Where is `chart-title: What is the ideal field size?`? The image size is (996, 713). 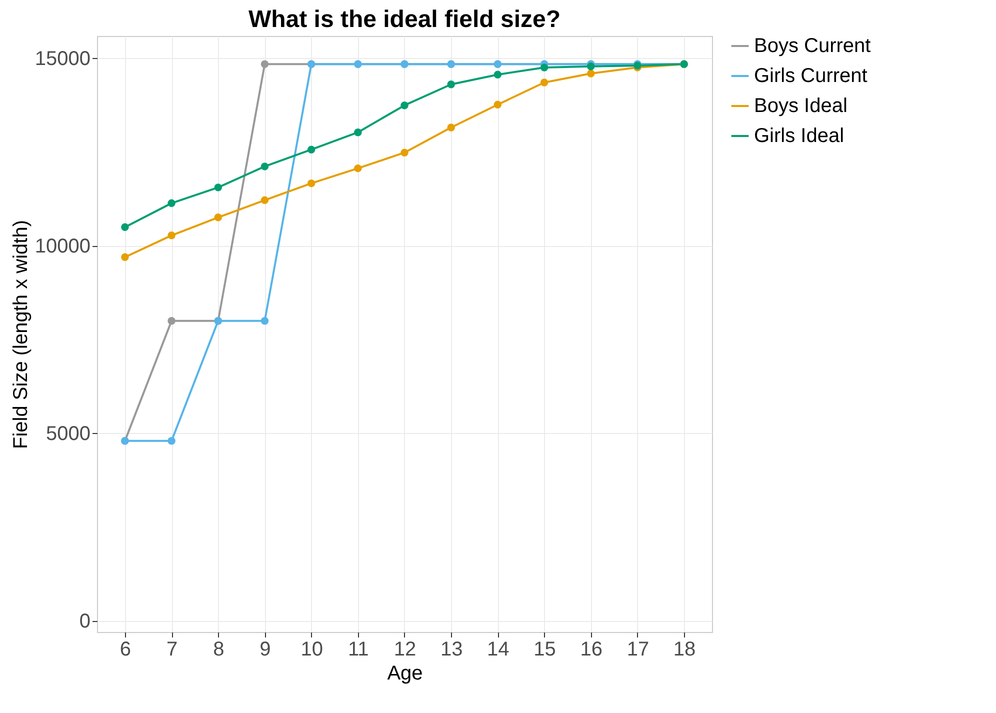
chart-title: What is the ideal field size? is located at coordinates (404, 19).